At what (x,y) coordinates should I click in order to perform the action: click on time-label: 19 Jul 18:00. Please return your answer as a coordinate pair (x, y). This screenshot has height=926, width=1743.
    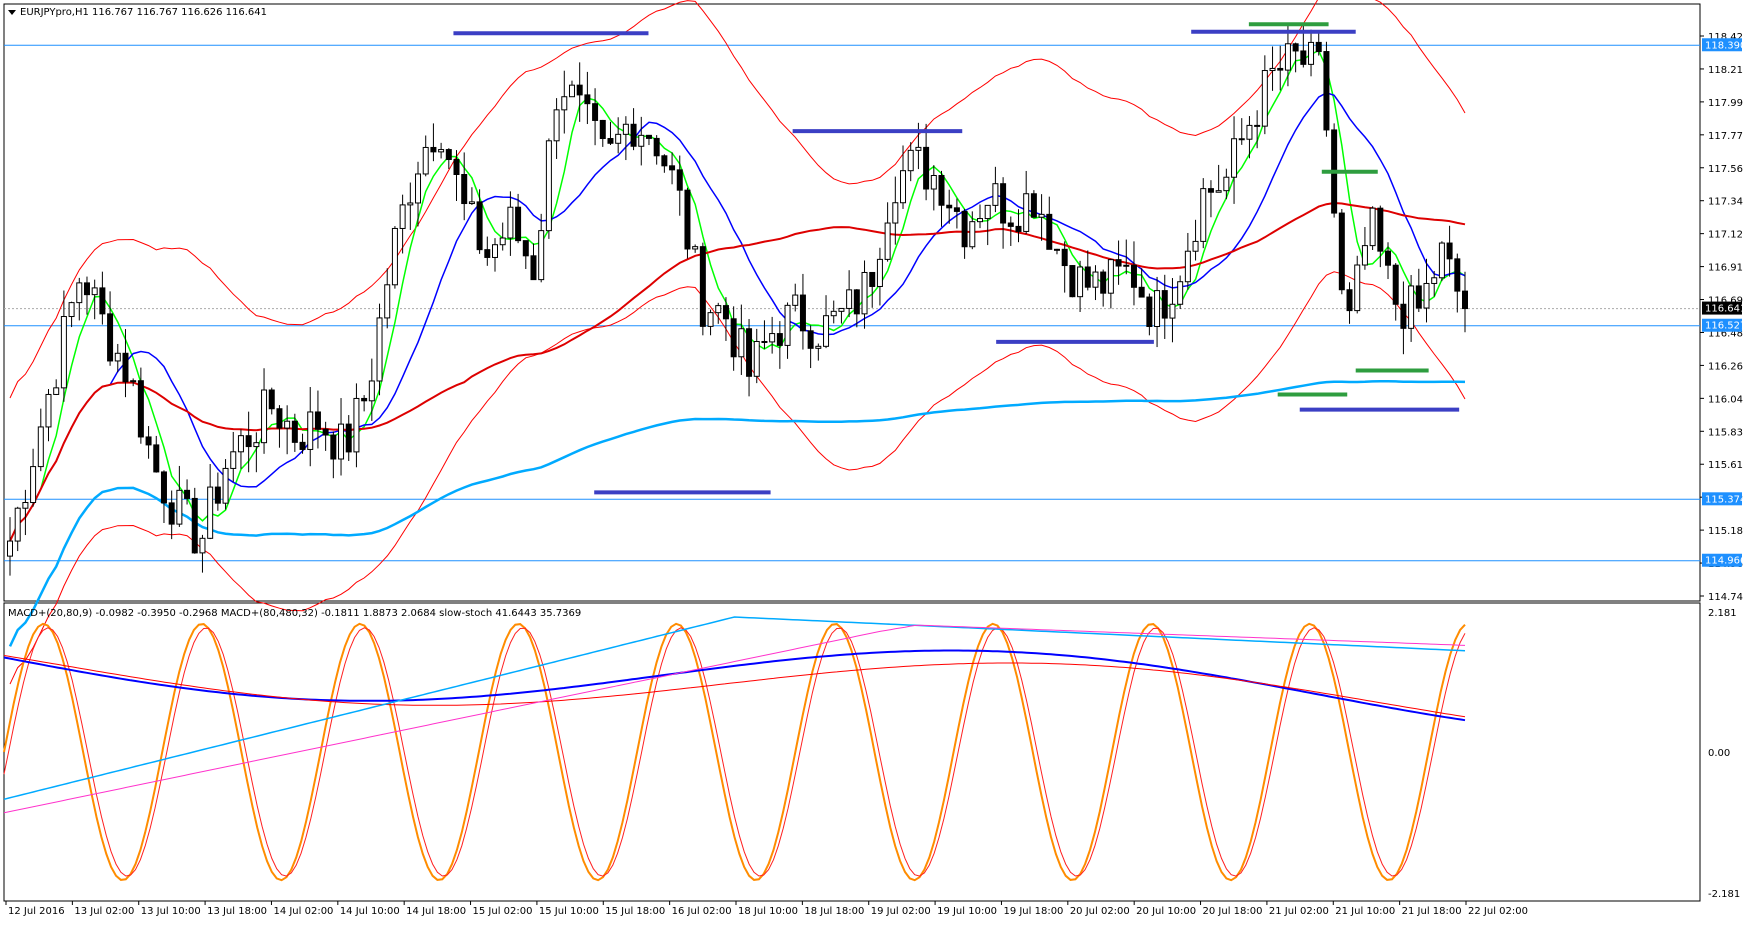
    Looking at the image, I should click on (1033, 911).